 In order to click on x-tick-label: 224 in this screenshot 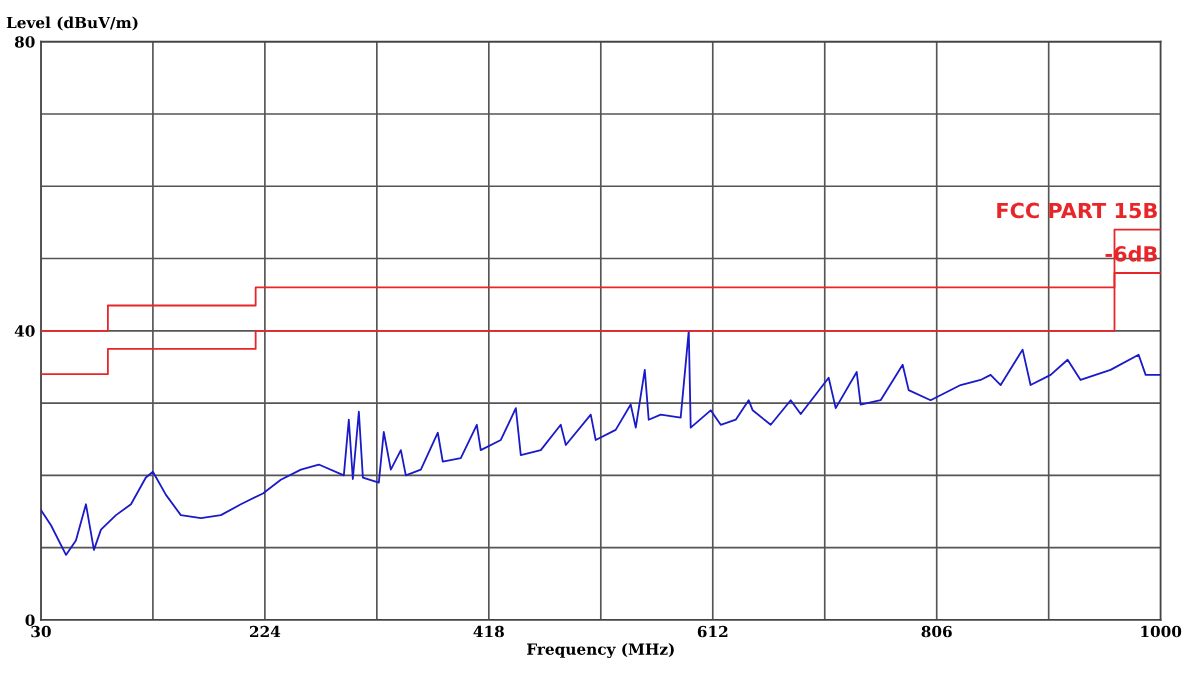, I will do `click(265, 631)`.